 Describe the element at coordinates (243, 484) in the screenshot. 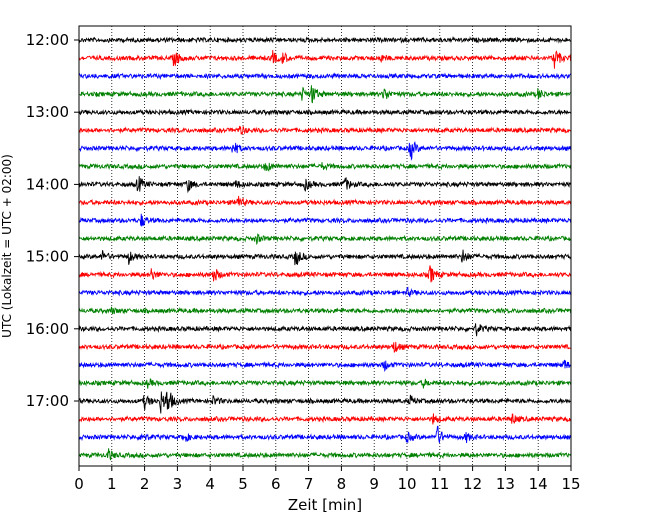

I see `x-tick-label: 5` at that location.